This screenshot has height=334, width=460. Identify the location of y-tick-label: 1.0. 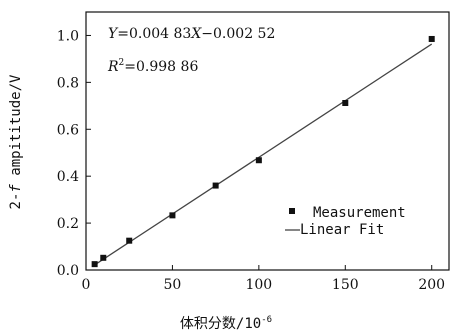
(68, 36).